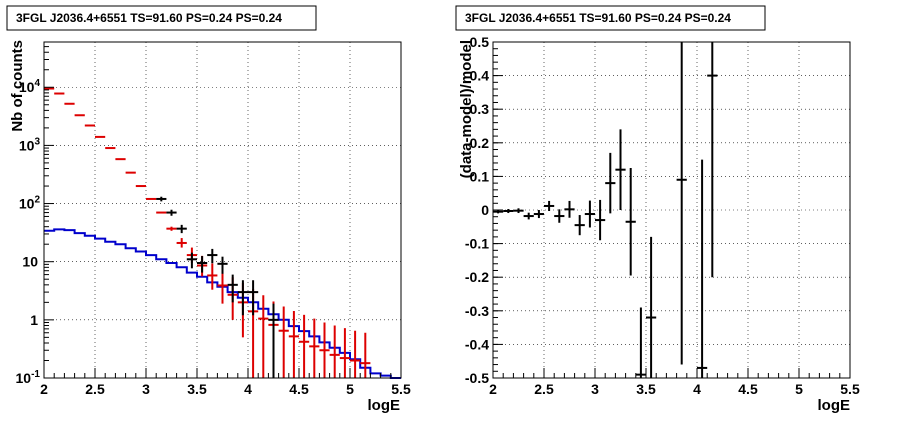 Image resolution: width=898 pixels, height=421 pixels. Describe the element at coordinates (30, 144) in the screenshot. I see `y-tick-label: 10³` at that location.